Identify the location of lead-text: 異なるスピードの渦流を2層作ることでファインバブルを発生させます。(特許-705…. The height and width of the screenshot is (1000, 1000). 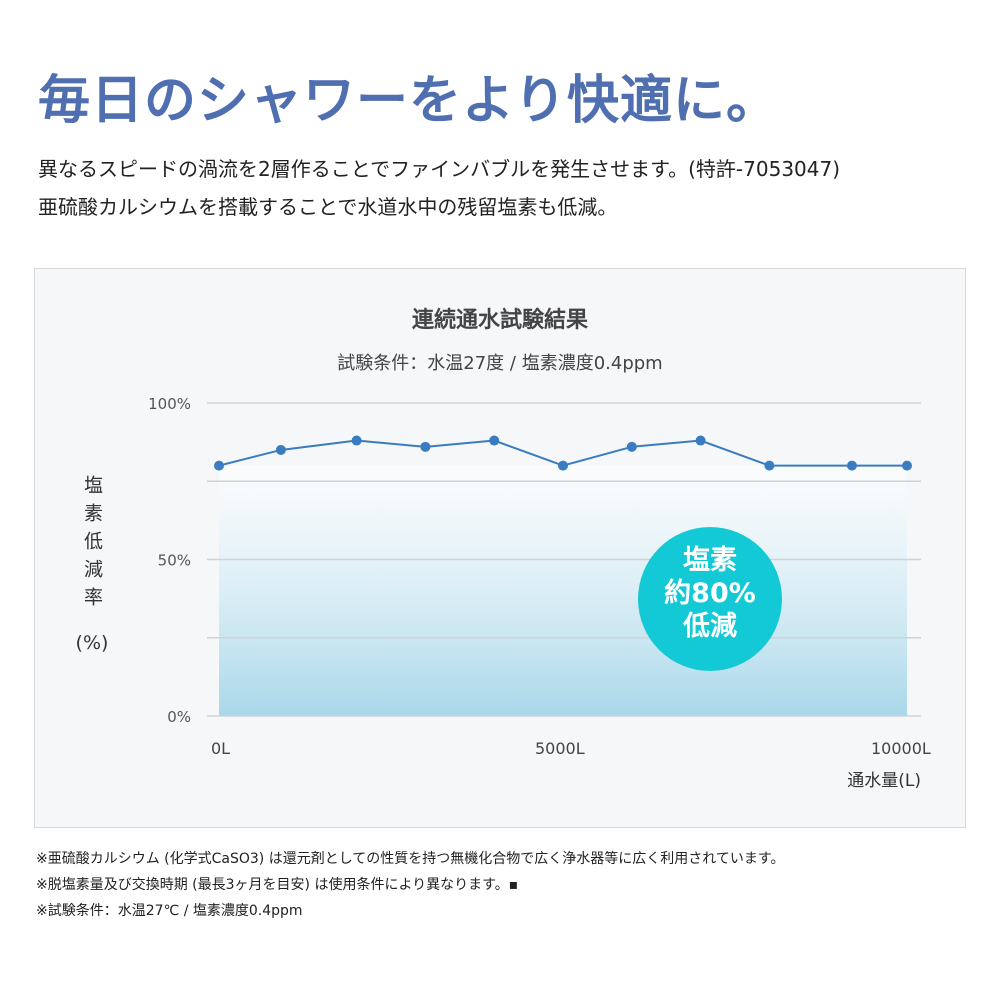
(439, 188).